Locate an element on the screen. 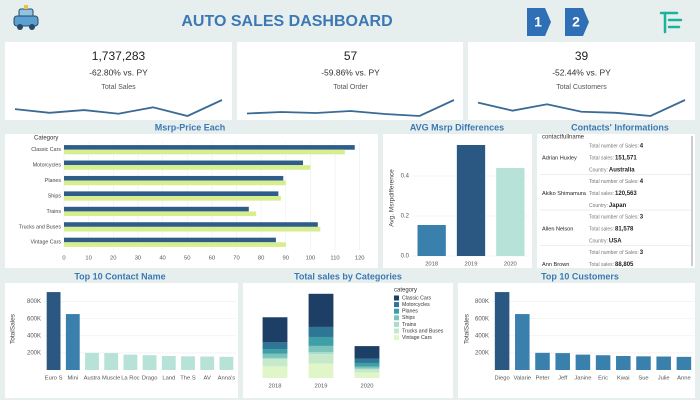 This screenshot has height=400, width=700. y-tick-label: 400K is located at coordinates (482, 336).